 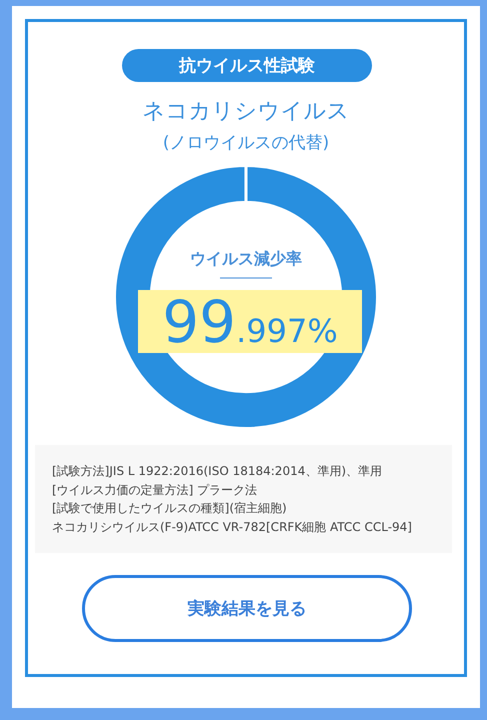 I want to click on chart-subtitle: (ノロウイルスの代替), so click(x=246, y=143).